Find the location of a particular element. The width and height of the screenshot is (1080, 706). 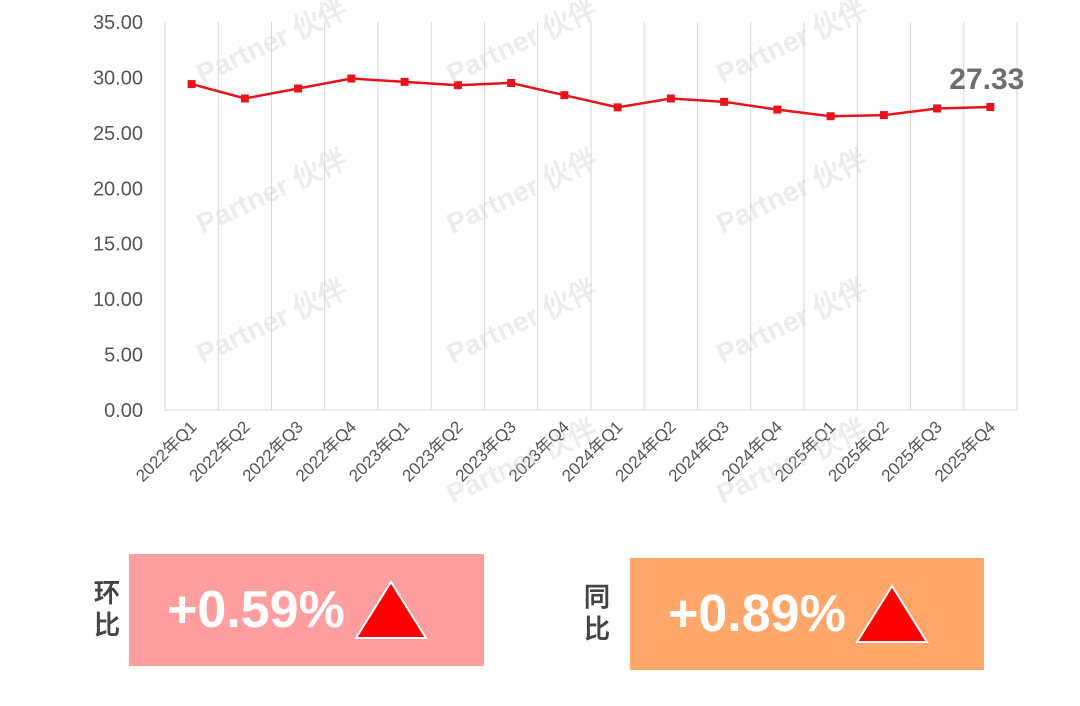

yoy-label: 同比 is located at coordinates (596, 614).